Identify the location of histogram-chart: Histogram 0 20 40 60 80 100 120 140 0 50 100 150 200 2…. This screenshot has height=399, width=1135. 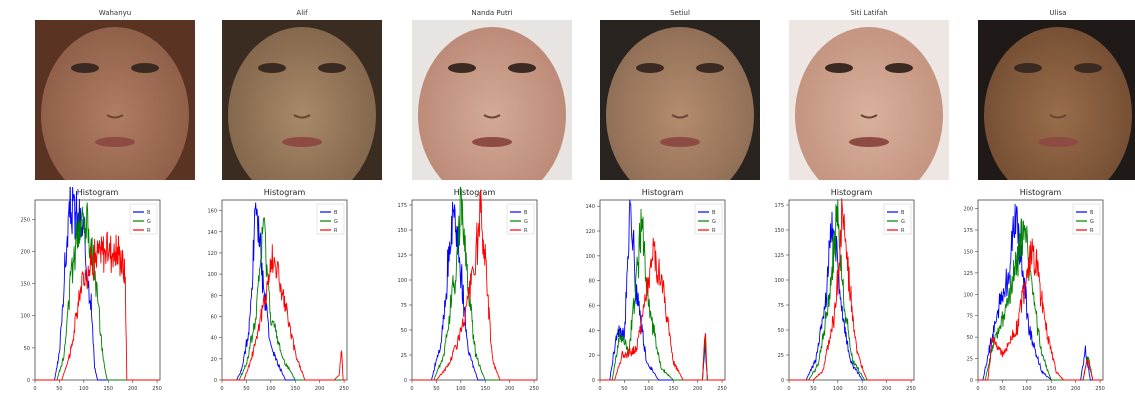
(656, 290).